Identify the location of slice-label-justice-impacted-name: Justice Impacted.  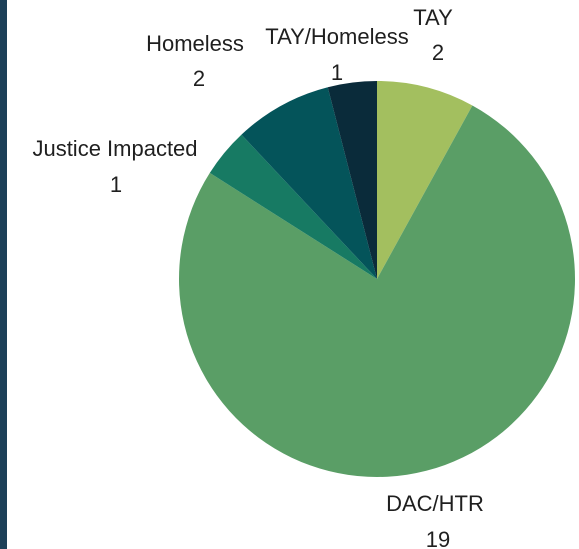
(114, 148).